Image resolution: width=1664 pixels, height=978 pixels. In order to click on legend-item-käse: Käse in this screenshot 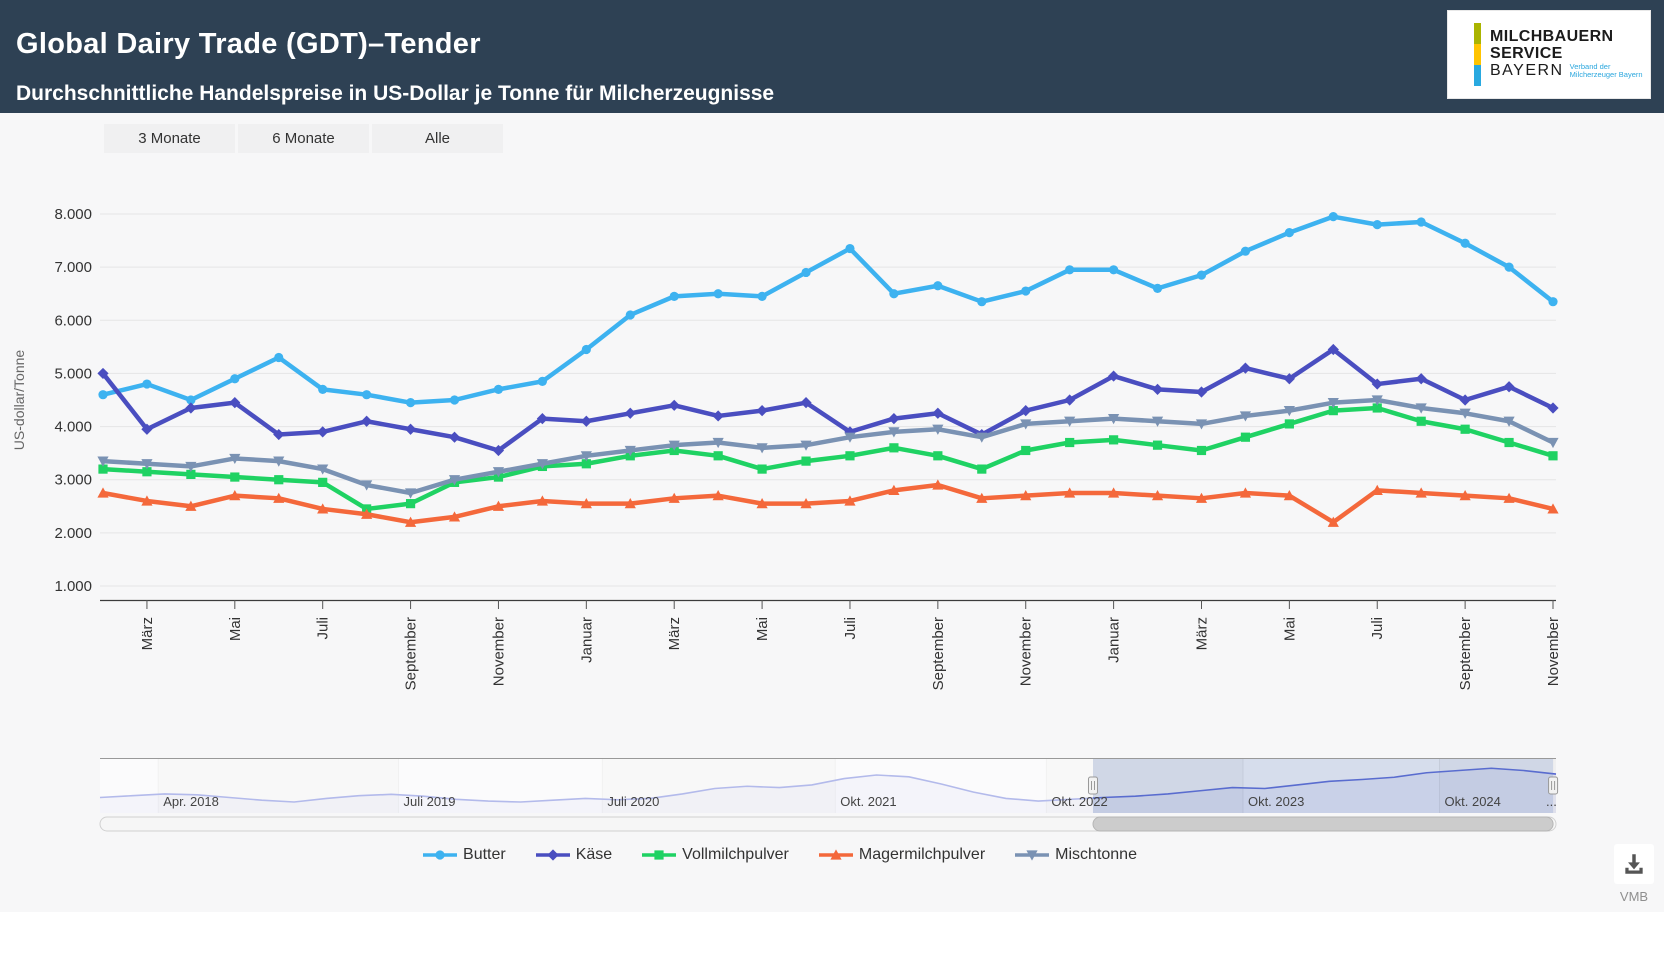, I will do `click(573, 855)`.